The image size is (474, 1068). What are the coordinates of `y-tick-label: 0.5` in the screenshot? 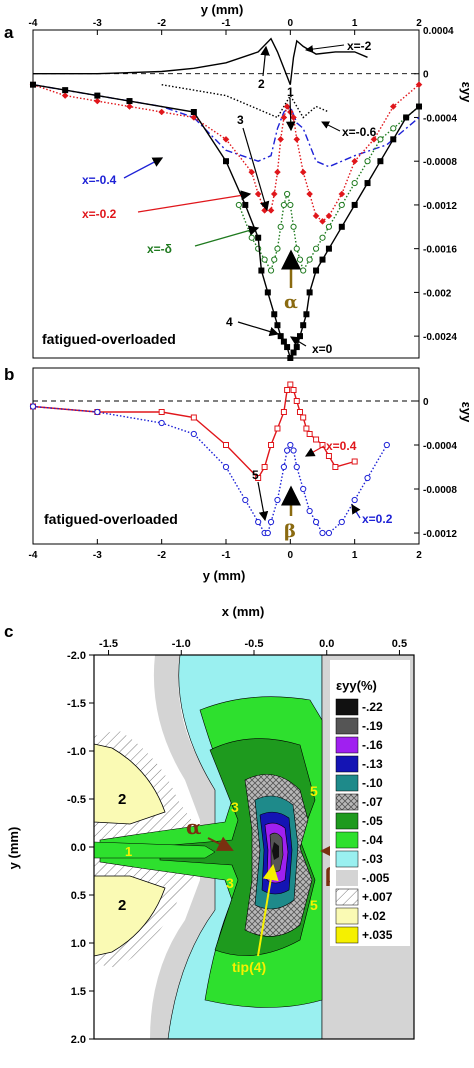 It's located at (78, 896).